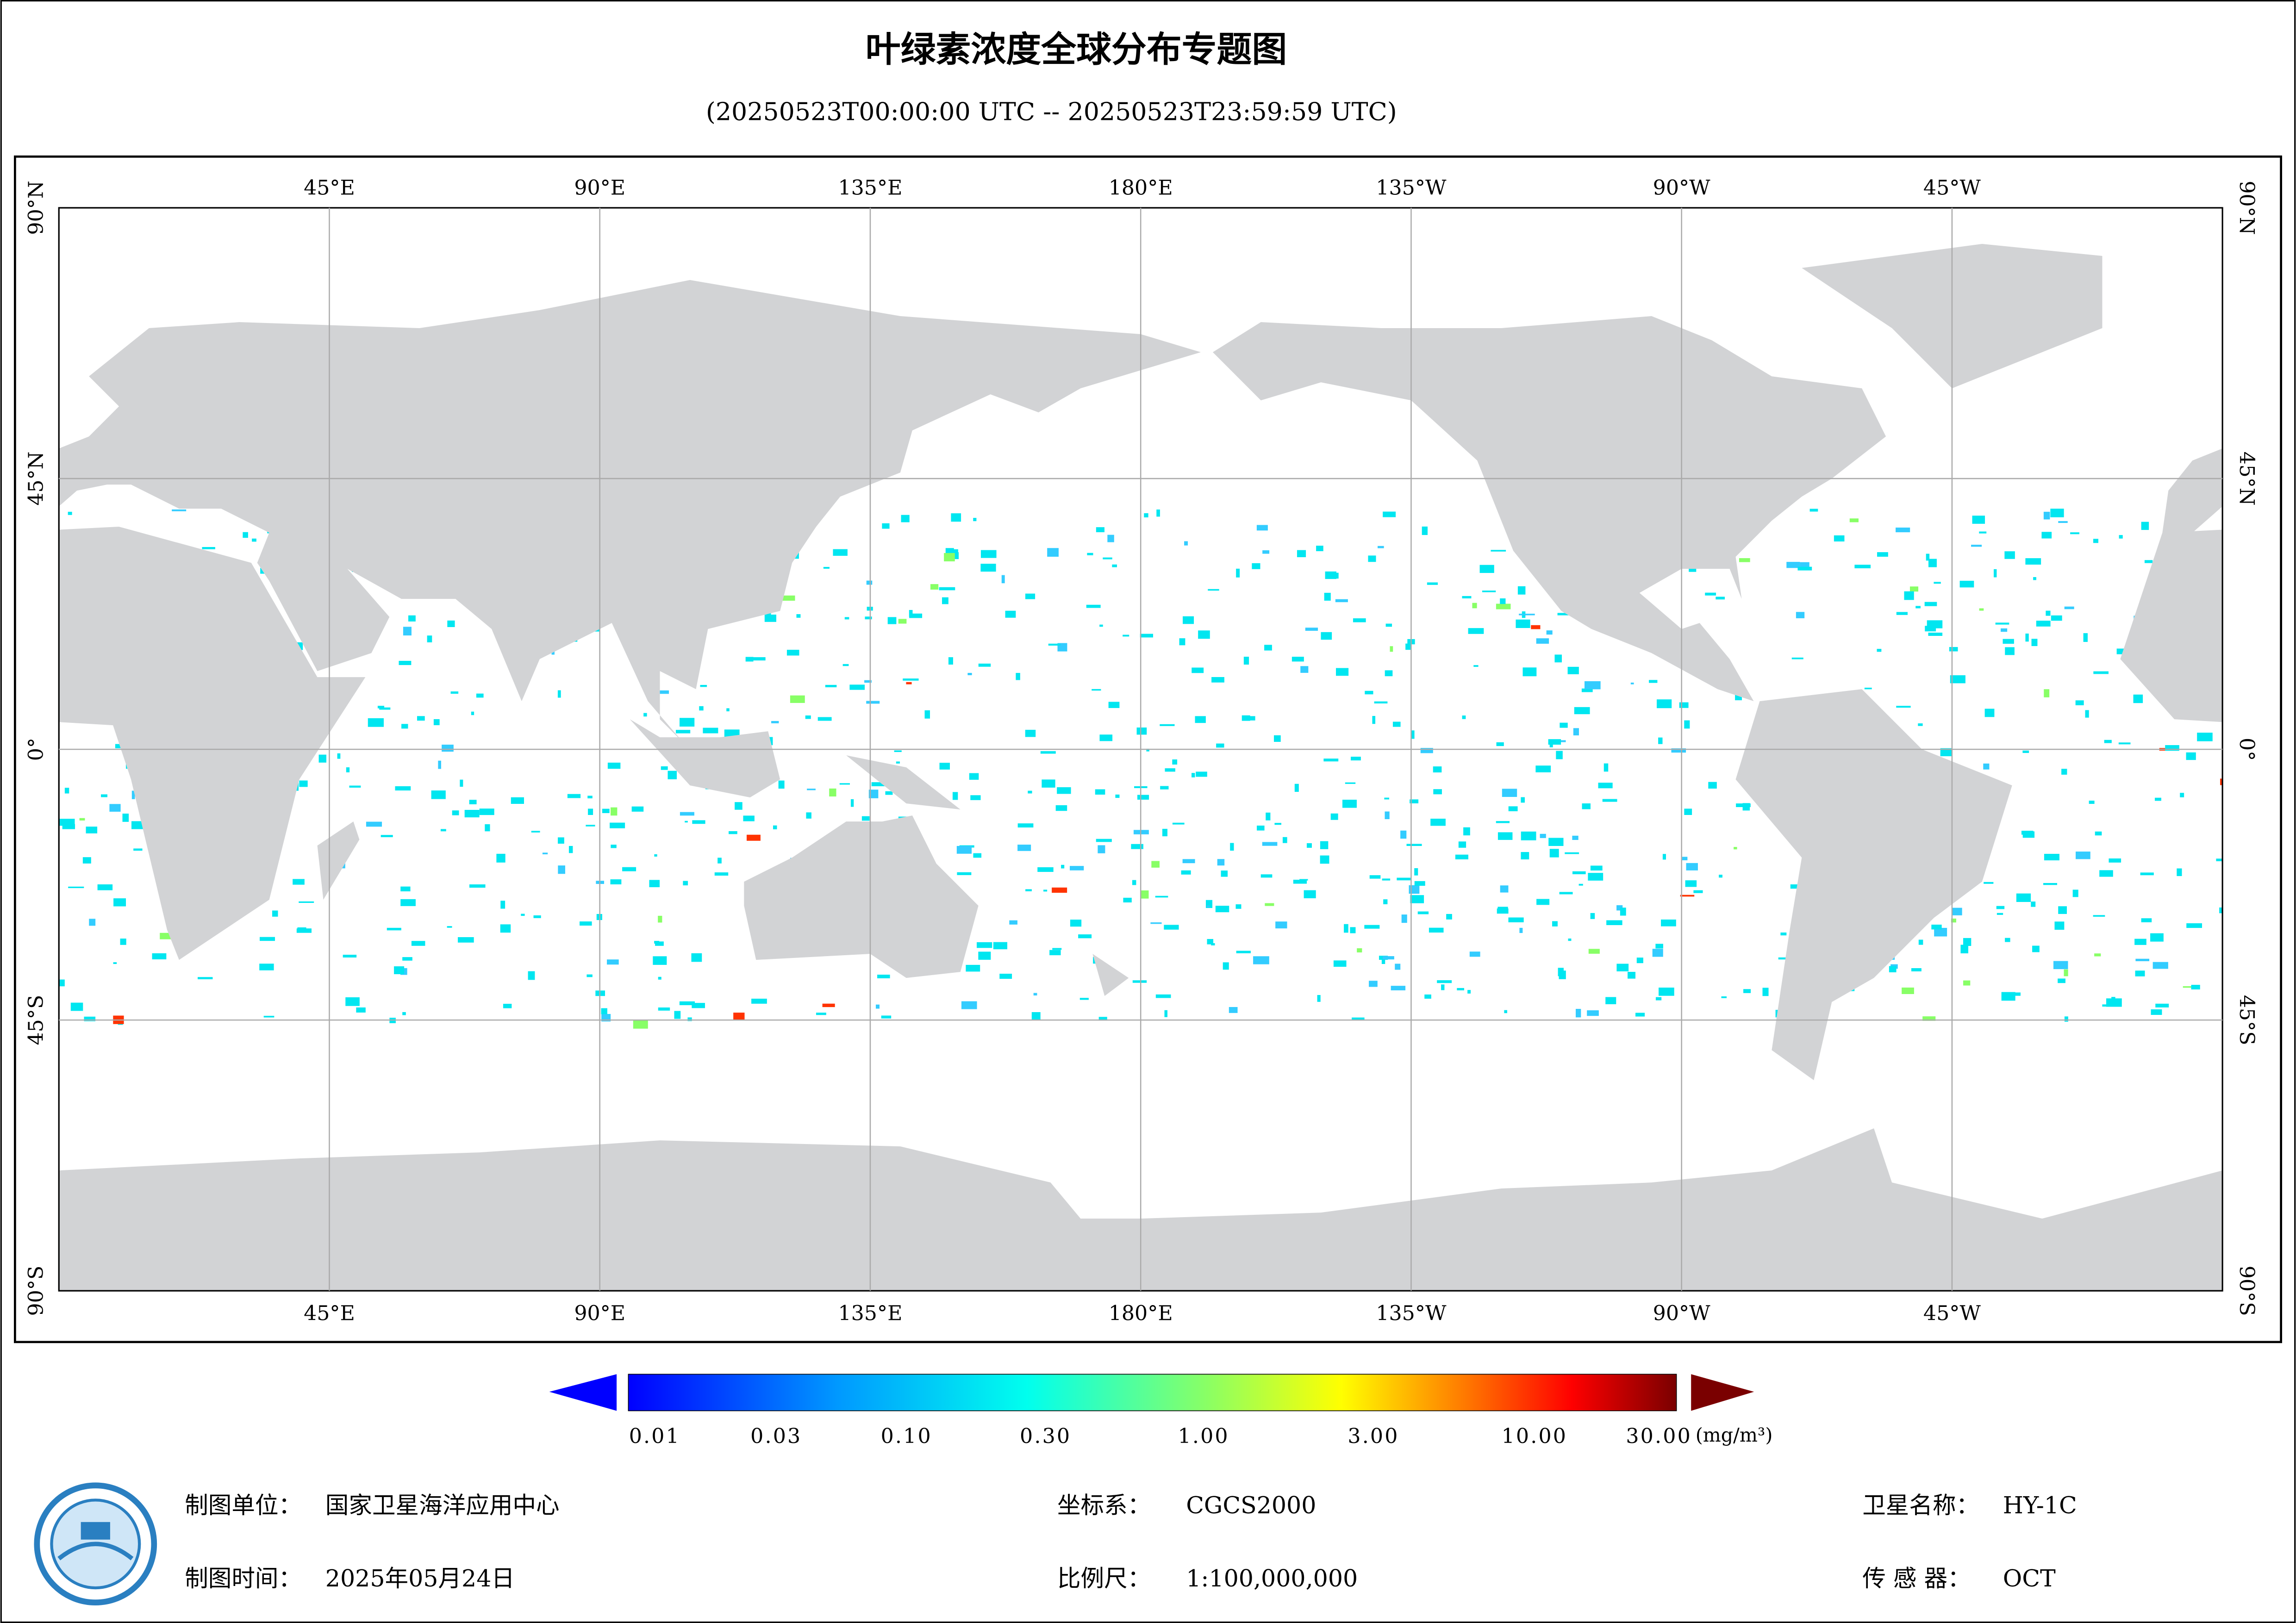 Image resolution: width=2296 pixels, height=1623 pixels. Describe the element at coordinates (1152, 1393) in the screenshot. I see `colorbar` at that location.